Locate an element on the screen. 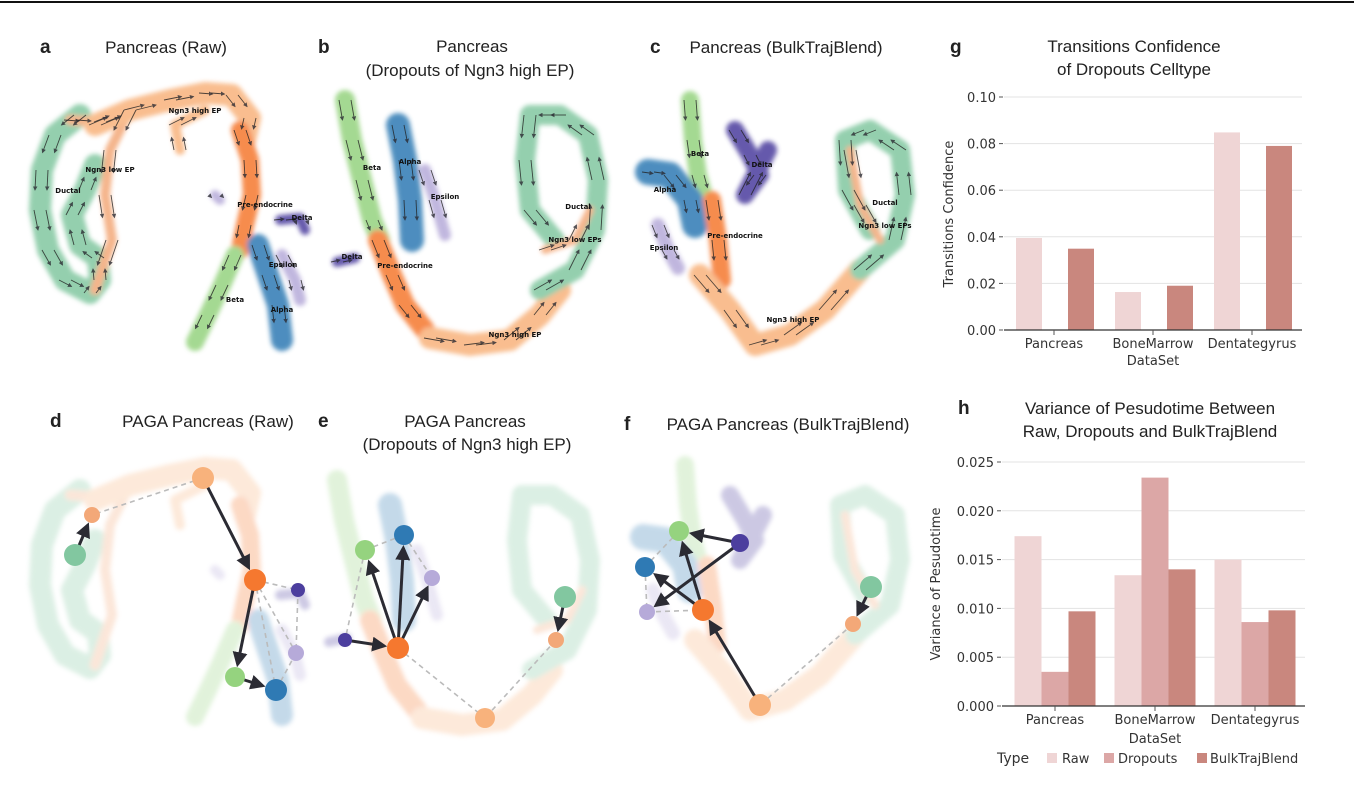 The width and height of the screenshot is (1354, 785). bar-dentategyrus-dropouts is located at coordinates (1255, 664).